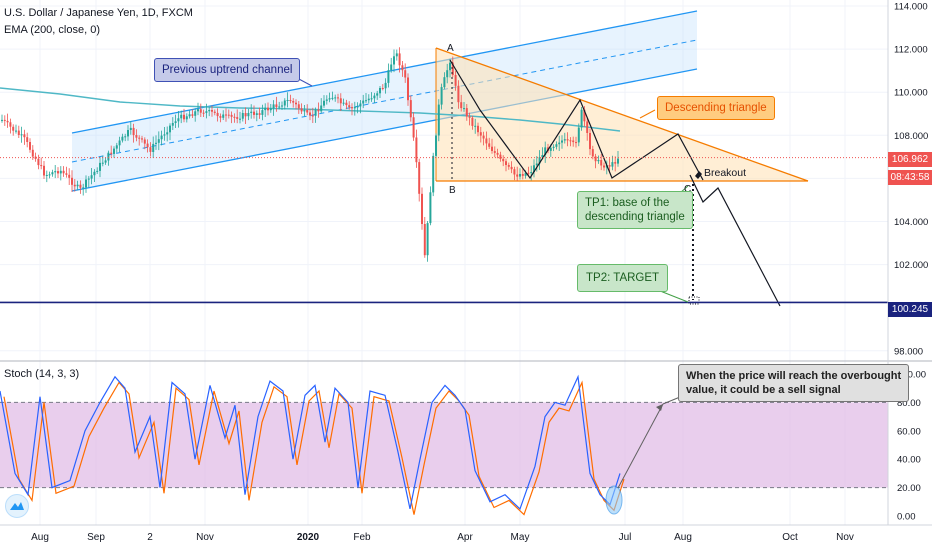 This screenshot has width=932, height=550. What do you see at coordinates (763, 390) in the screenshot?
I see `stoch-note-line2: value, it could be a sell signal` at bounding box center [763, 390].